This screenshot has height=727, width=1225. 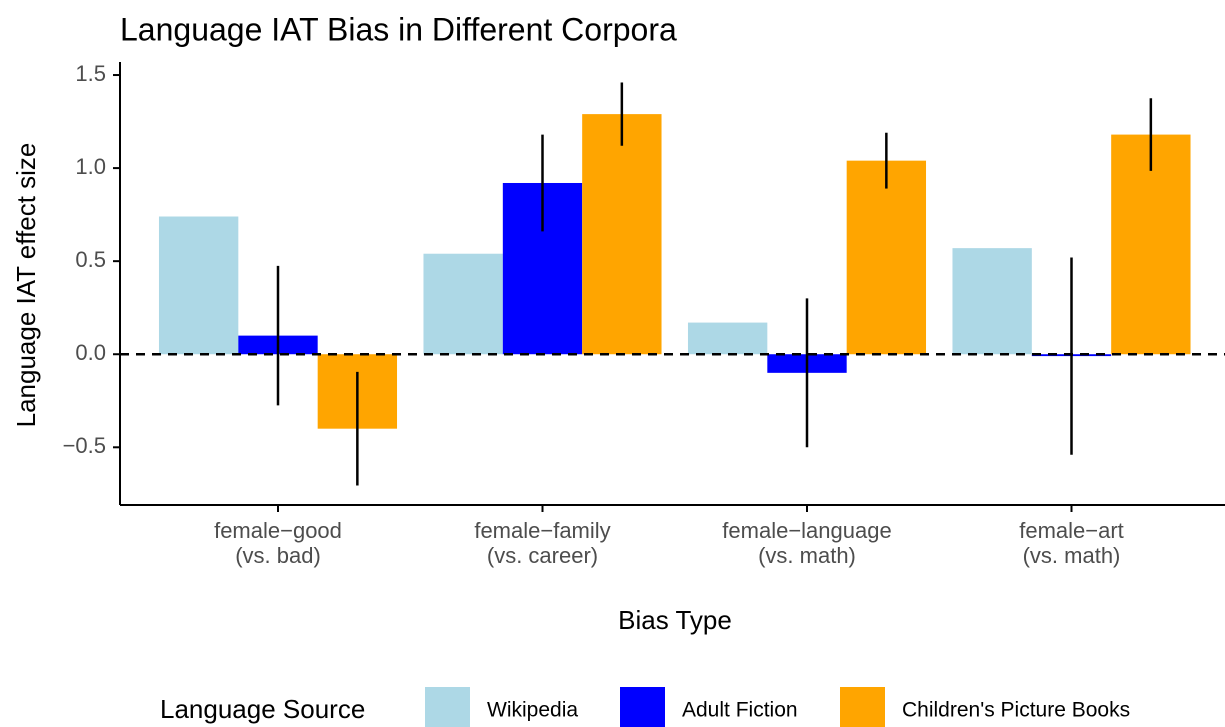 I want to click on legend-label: Adult Fiction, so click(x=740, y=710).